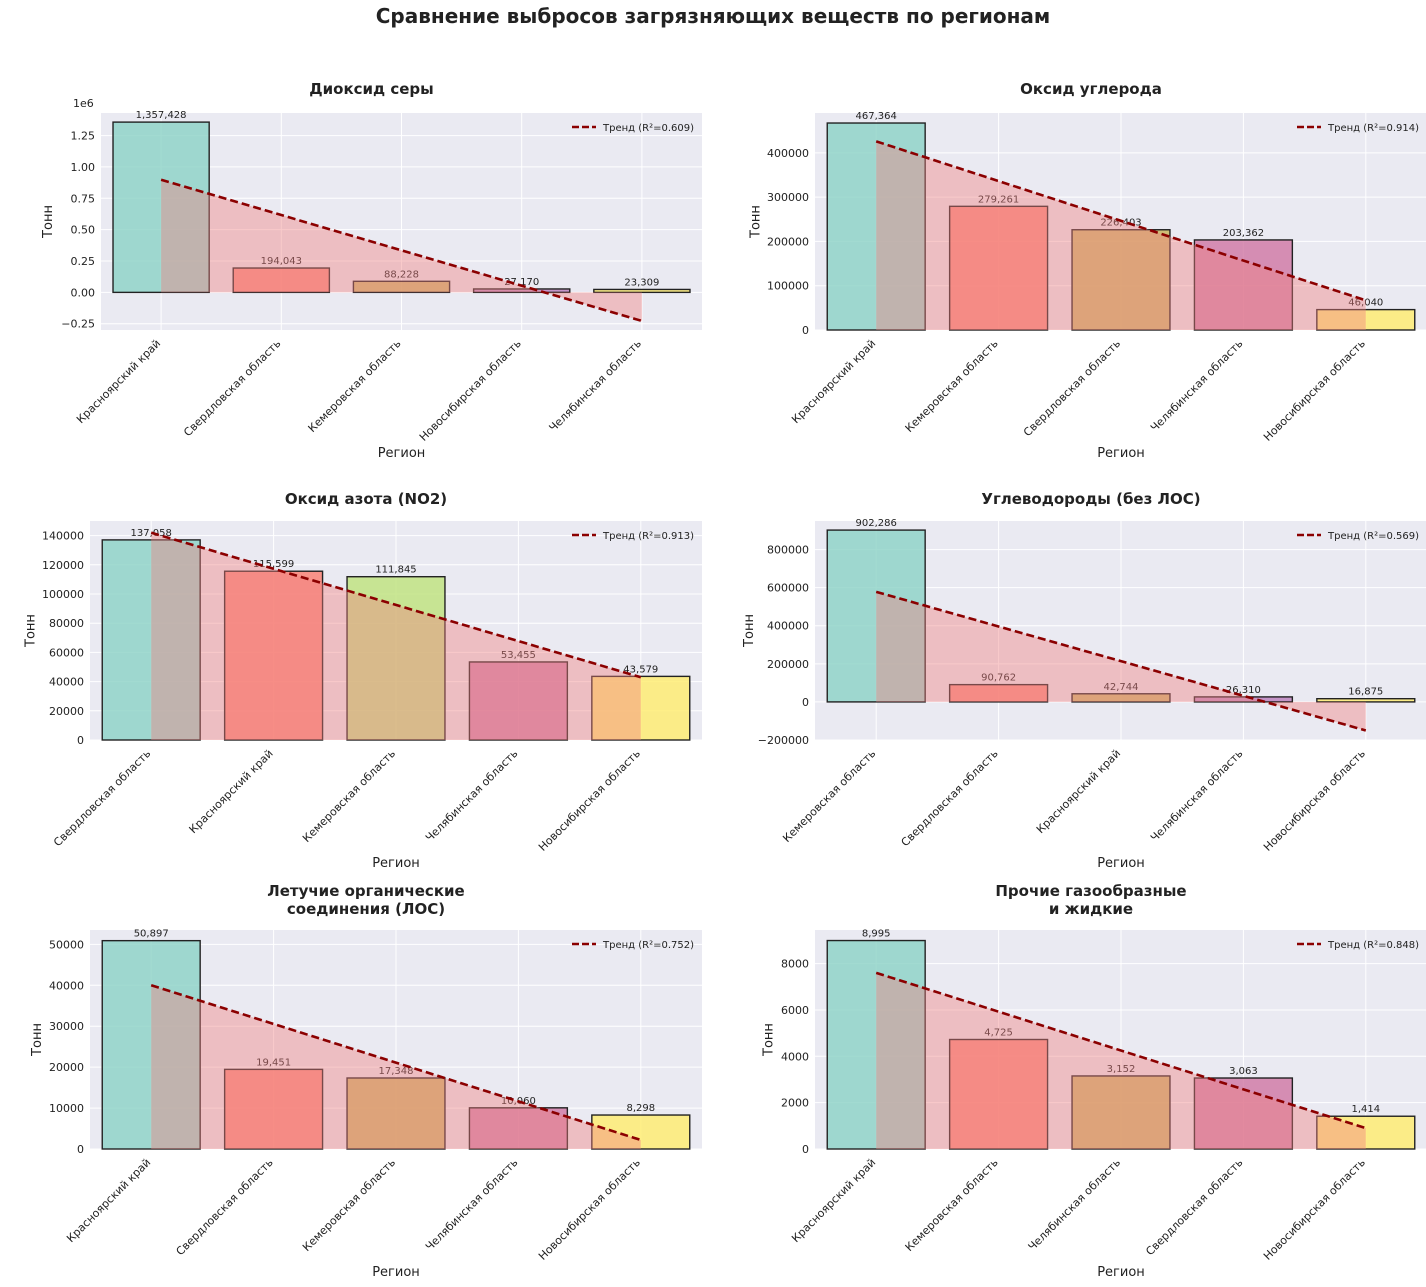 The width and height of the screenshot is (1426, 1287). I want to click on y-tick-label: 1.00, so click(83, 167).